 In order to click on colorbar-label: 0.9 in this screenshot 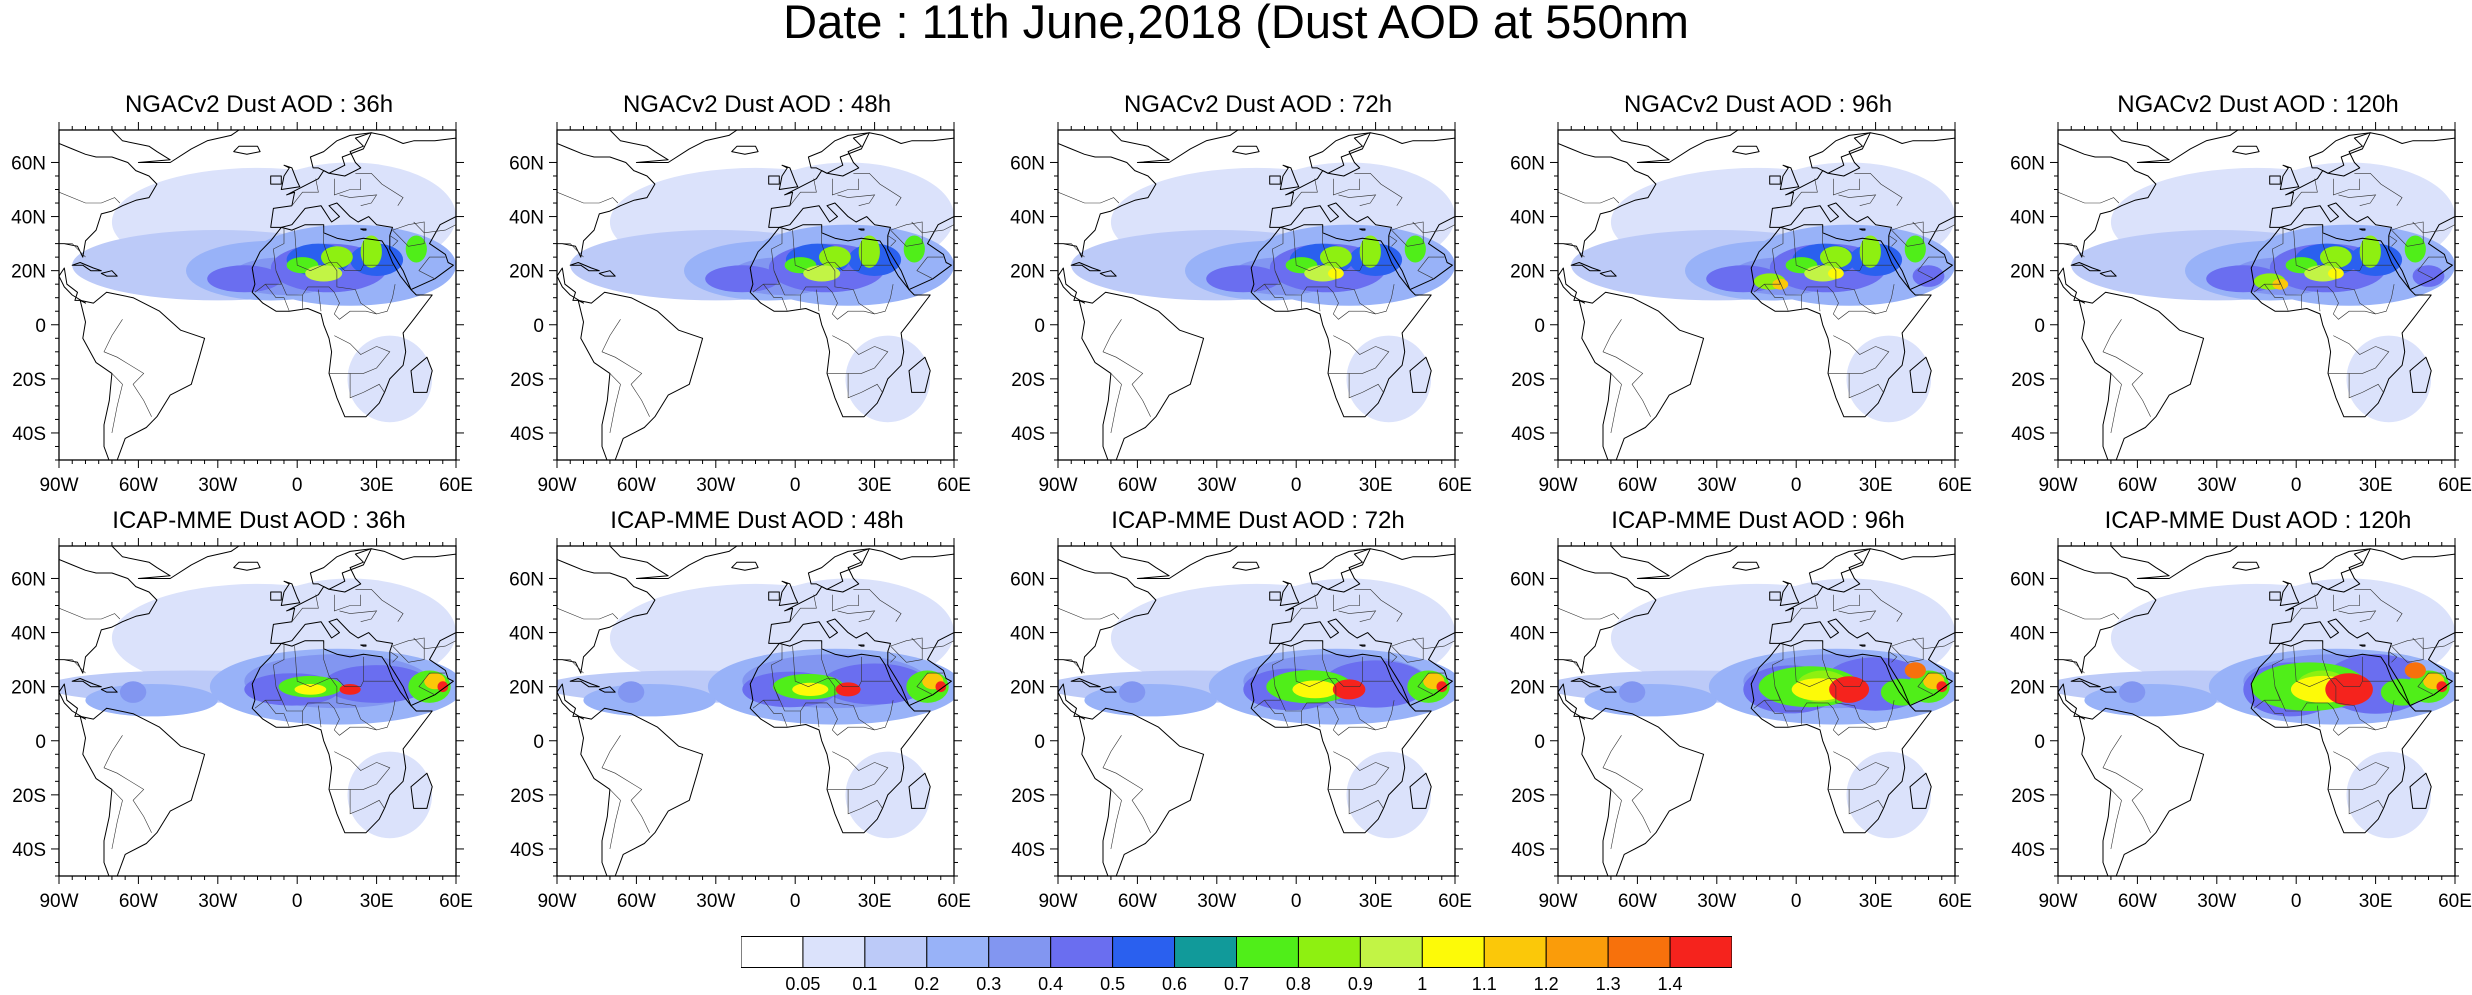, I will do `click(1360, 984)`.